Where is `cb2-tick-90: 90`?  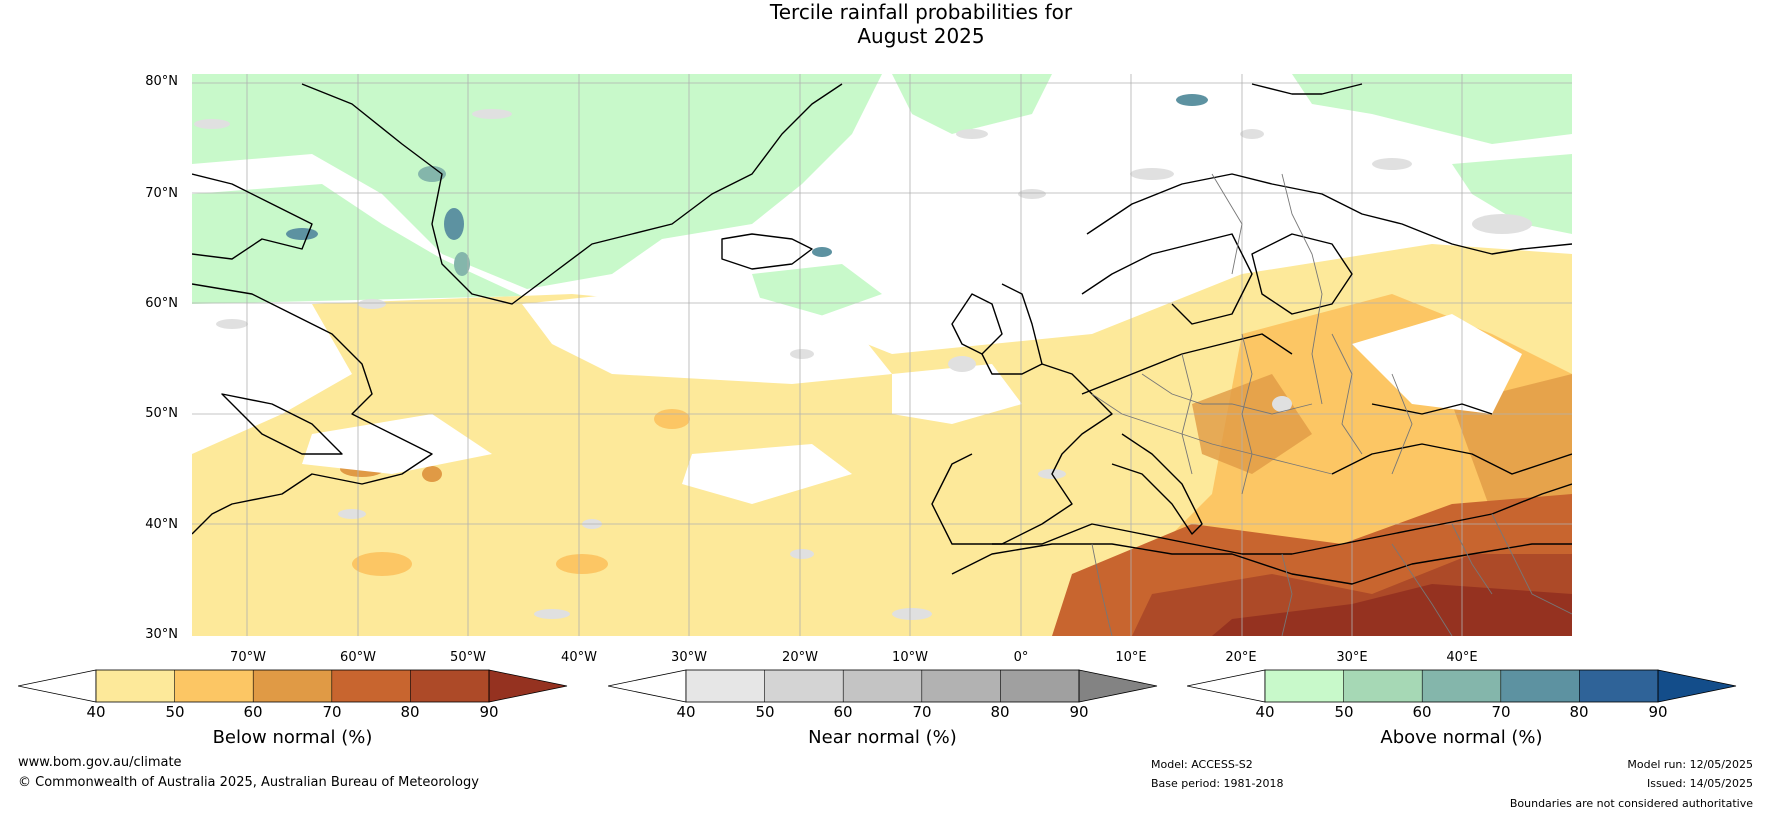
cb2-tick-90: 90 is located at coordinates (1079, 712).